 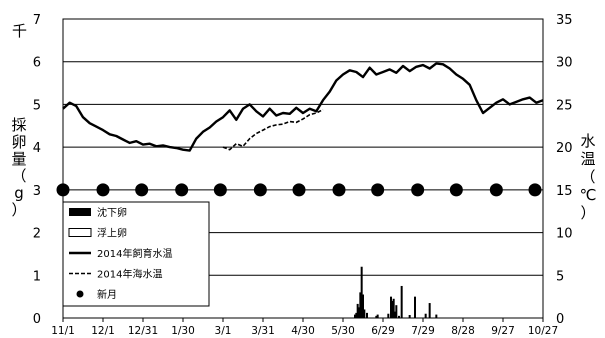 I want to click on left-tick-label: 6, so click(x=37, y=63).